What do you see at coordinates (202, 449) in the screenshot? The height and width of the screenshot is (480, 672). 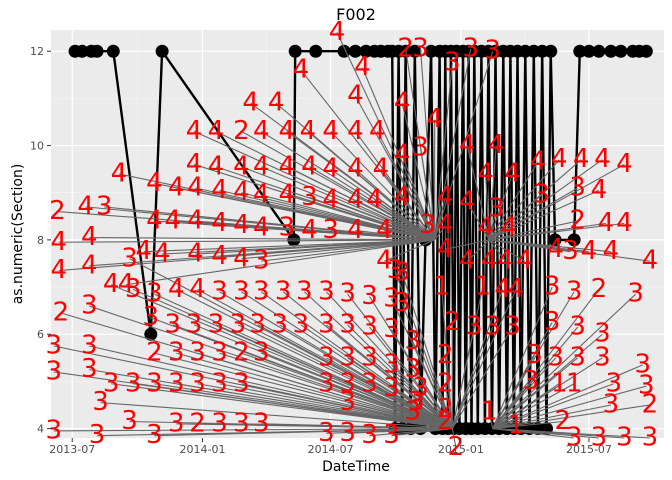 I see `x-tick-label: 2014-01` at bounding box center [202, 449].